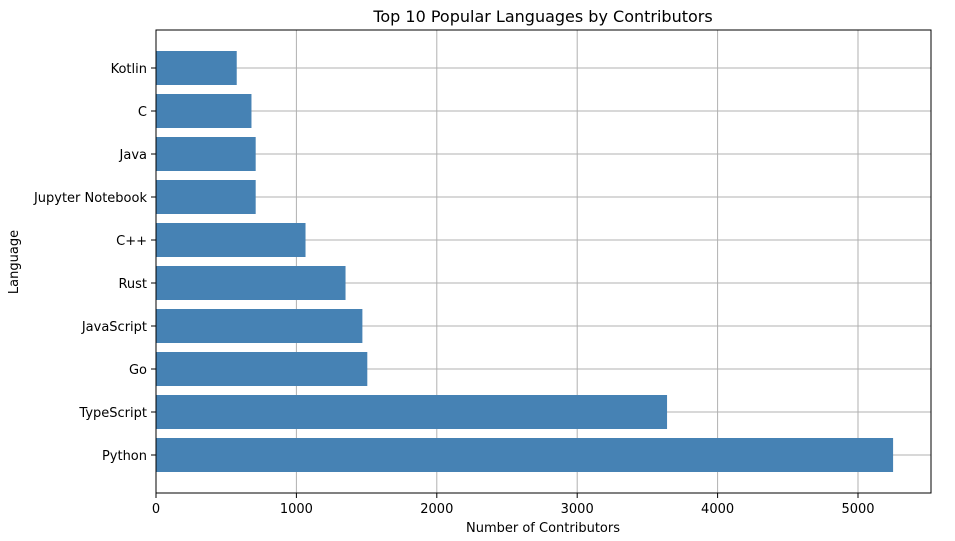  I want to click on x-tick-label: 4000, so click(717, 509).